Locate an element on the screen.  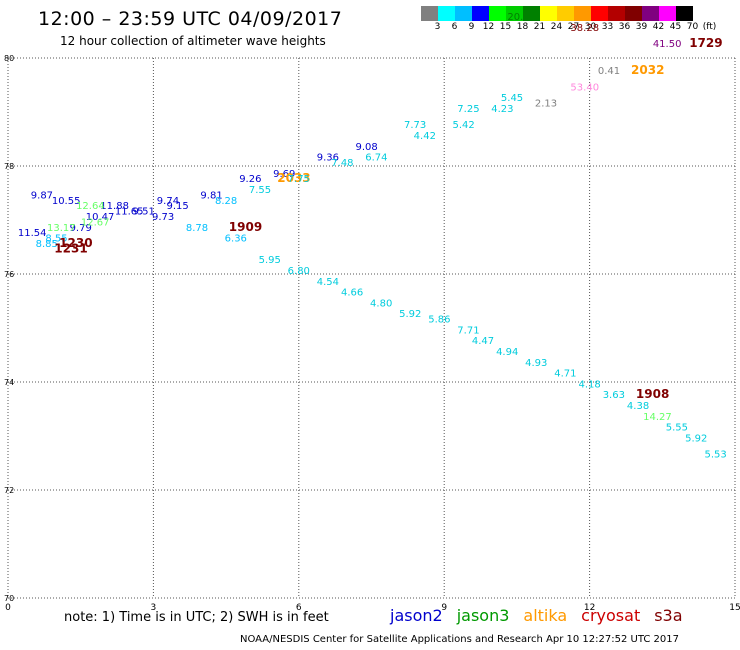
data-point-label: 5.92 is located at coordinates (696, 438).